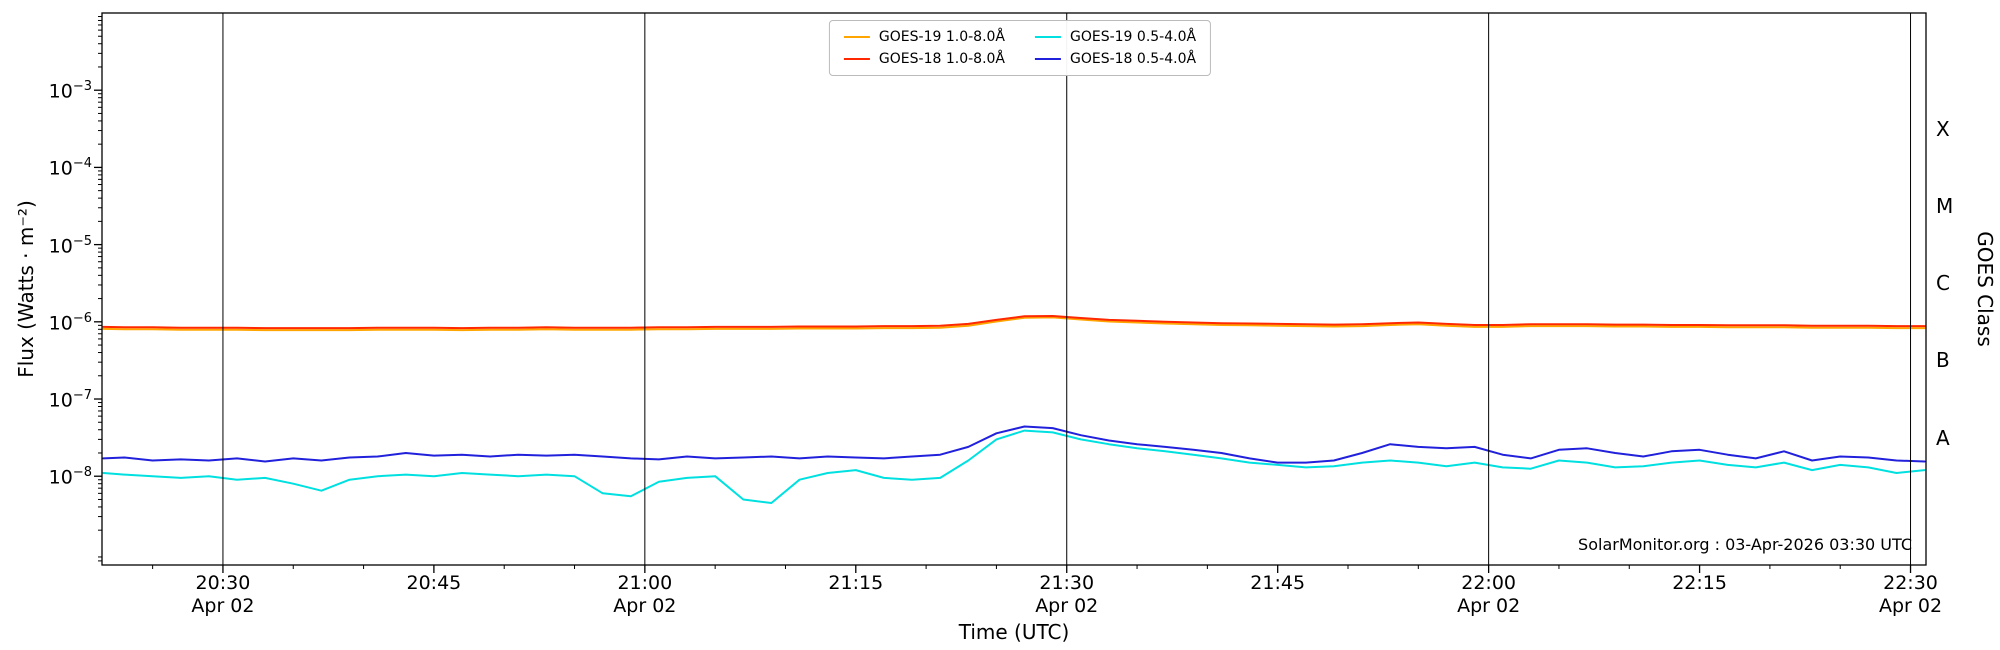 The width and height of the screenshot is (2000, 650). I want to click on series-goes19-short, so click(1014, 466).